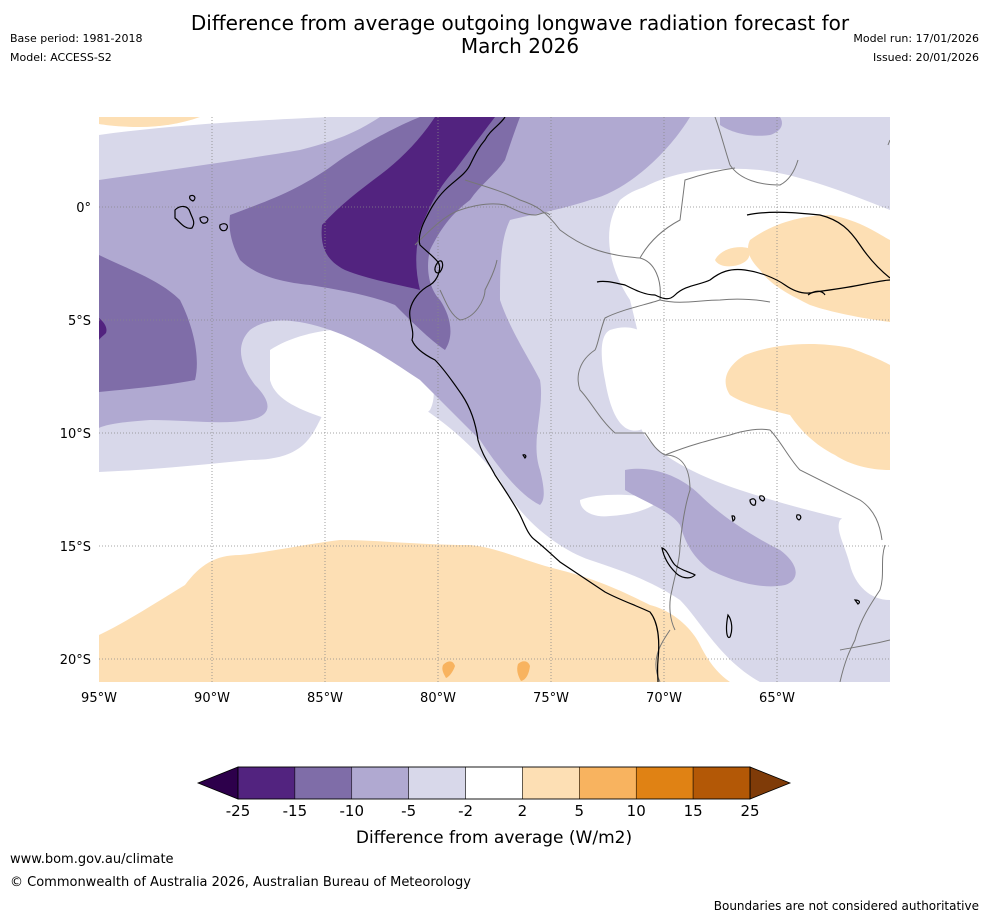 This screenshot has height=919, width=988. I want to click on contour-orange-light-south, so click(414, 611).